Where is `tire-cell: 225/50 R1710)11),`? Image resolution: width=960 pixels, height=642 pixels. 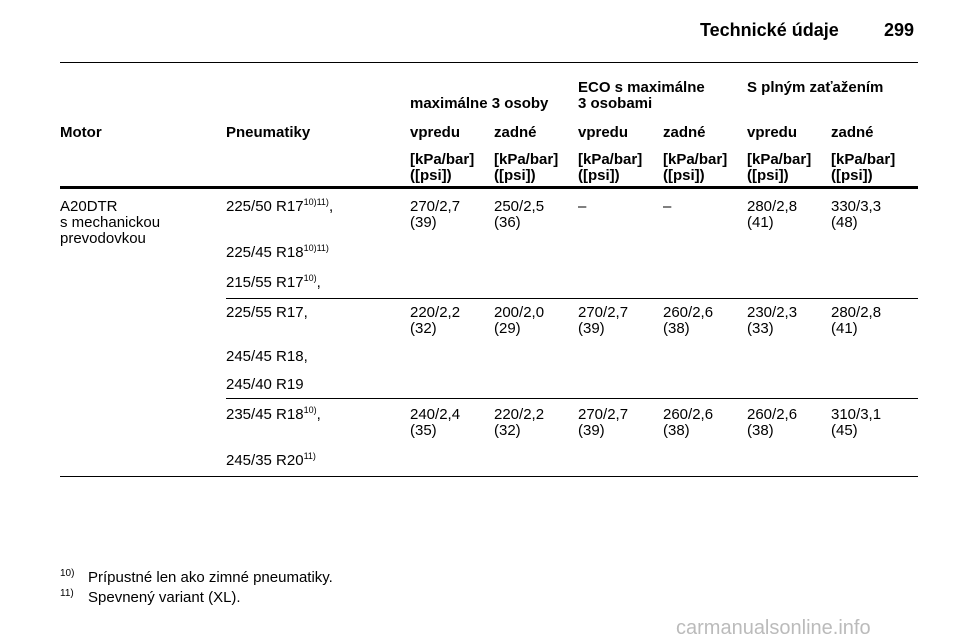
tire-cell: 225/50 R1710)11), is located at coordinates (280, 206).